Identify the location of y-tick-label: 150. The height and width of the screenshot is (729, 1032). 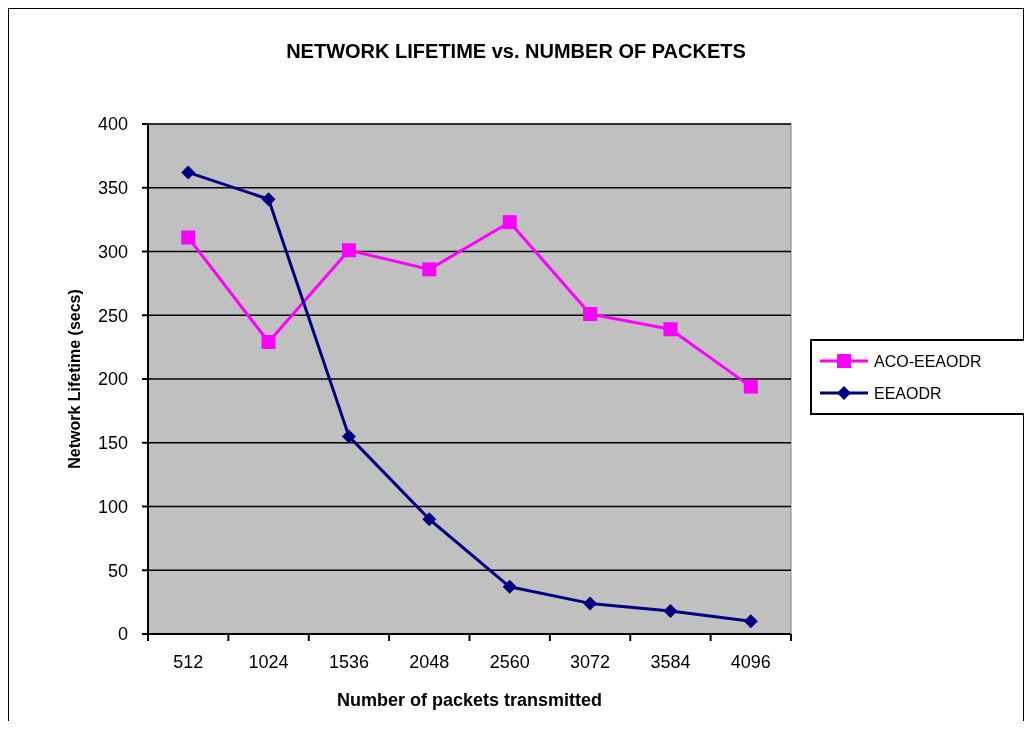
(112, 443).